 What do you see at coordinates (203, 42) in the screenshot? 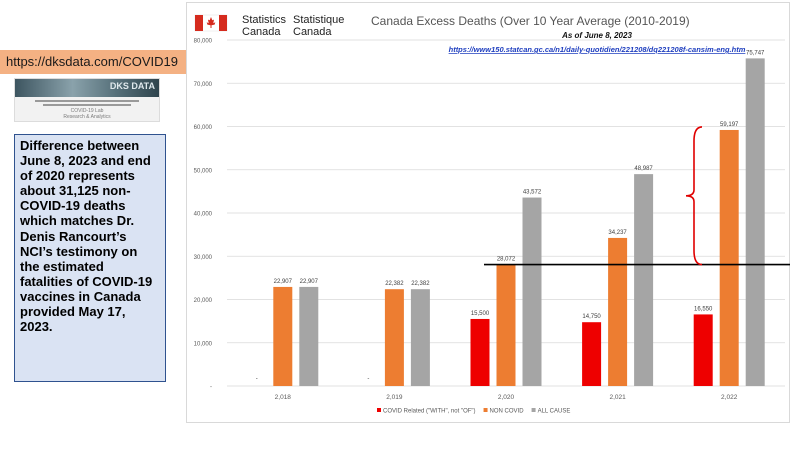
I see `y-tick-label: 80,000` at bounding box center [203, 42].